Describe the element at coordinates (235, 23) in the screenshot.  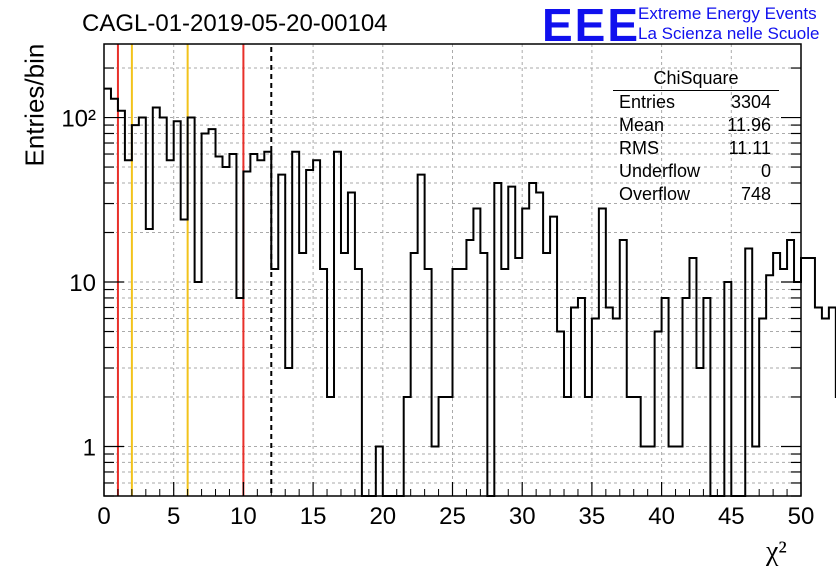
I see `plot-title: CAGL-01-2019-05-20-00104` at that location.